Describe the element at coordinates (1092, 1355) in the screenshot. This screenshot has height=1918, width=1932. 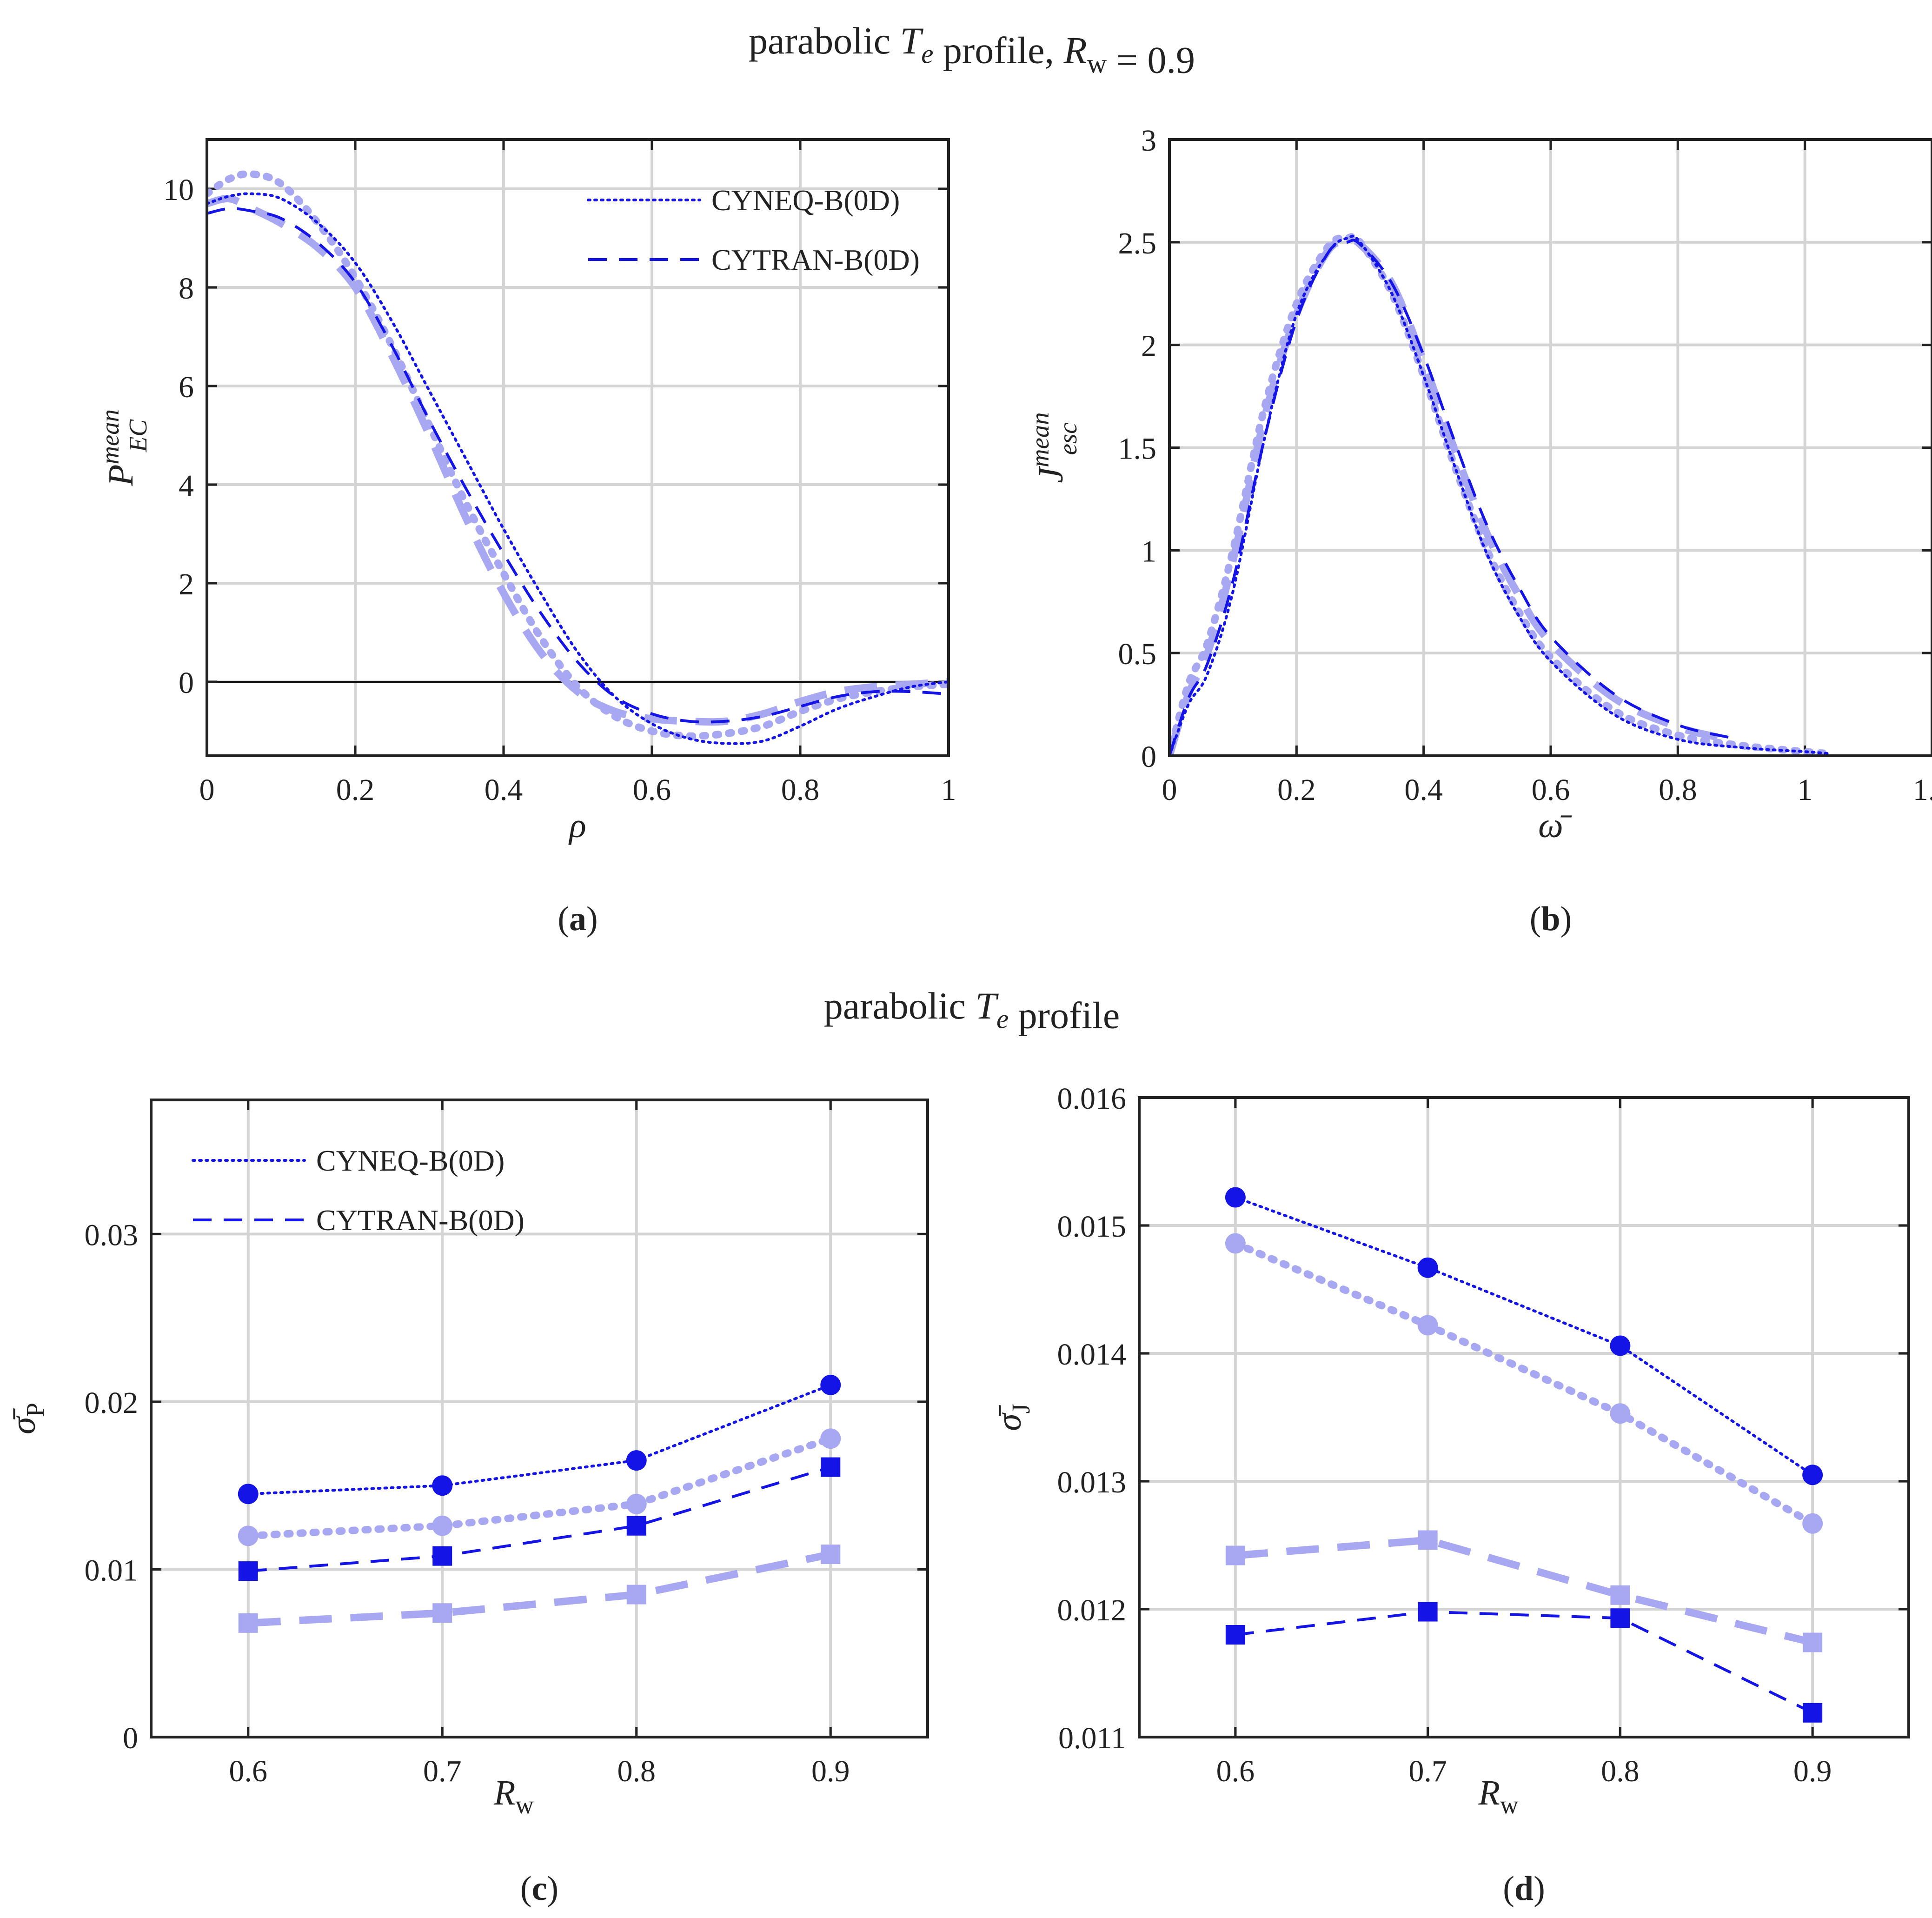
I see `y-tick-label: 0.014` at that location.